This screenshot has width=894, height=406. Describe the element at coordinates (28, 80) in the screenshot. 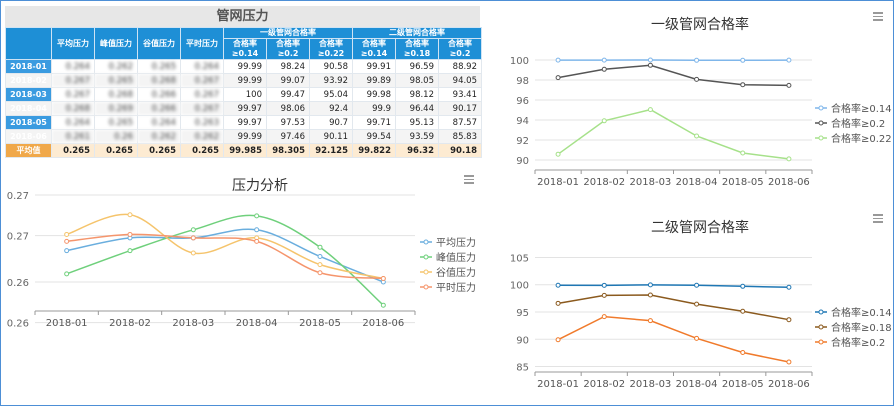

I see `row-label: 2018-02` at that location.